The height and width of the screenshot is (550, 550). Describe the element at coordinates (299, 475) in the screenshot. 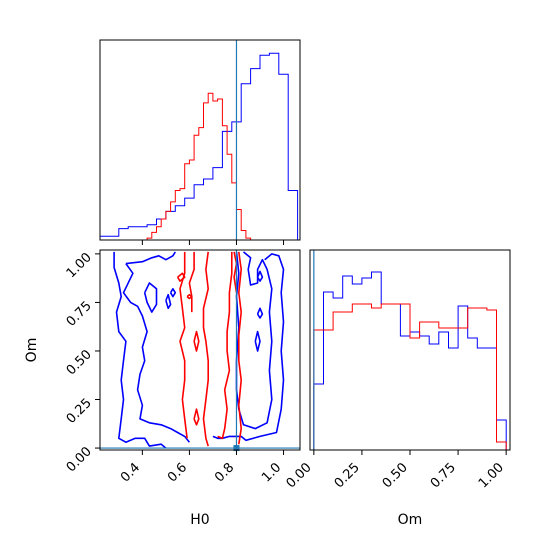

I see `om-hist-x-tick-label: 0.00` at that location.